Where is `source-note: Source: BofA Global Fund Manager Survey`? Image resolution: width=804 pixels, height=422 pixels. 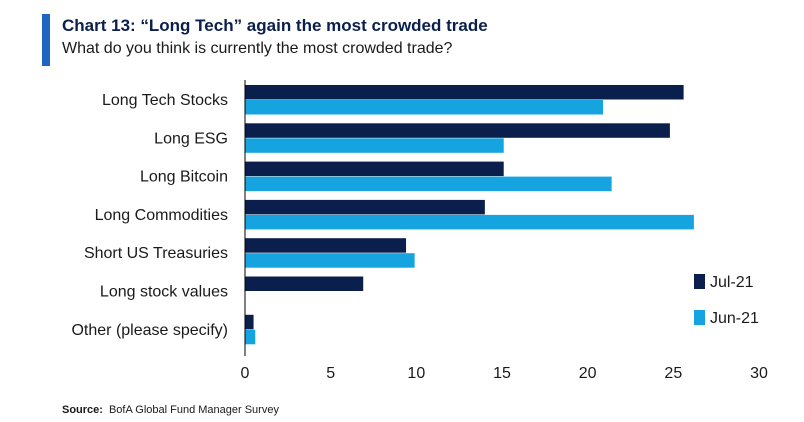
source-note: Source: BofA Global Fund Manager Survey is located at coordinates (170, 410).